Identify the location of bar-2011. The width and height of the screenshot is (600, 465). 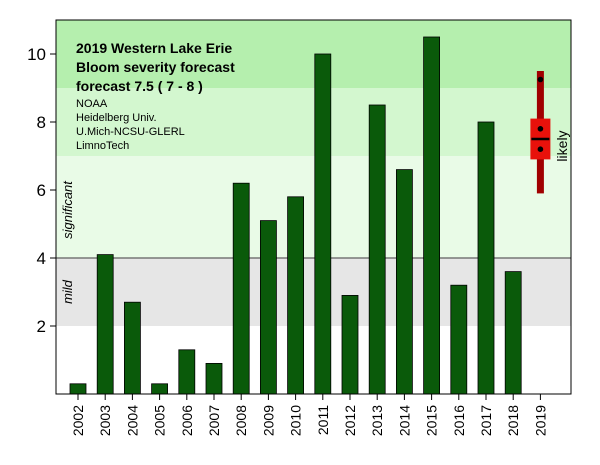
(323, 224).